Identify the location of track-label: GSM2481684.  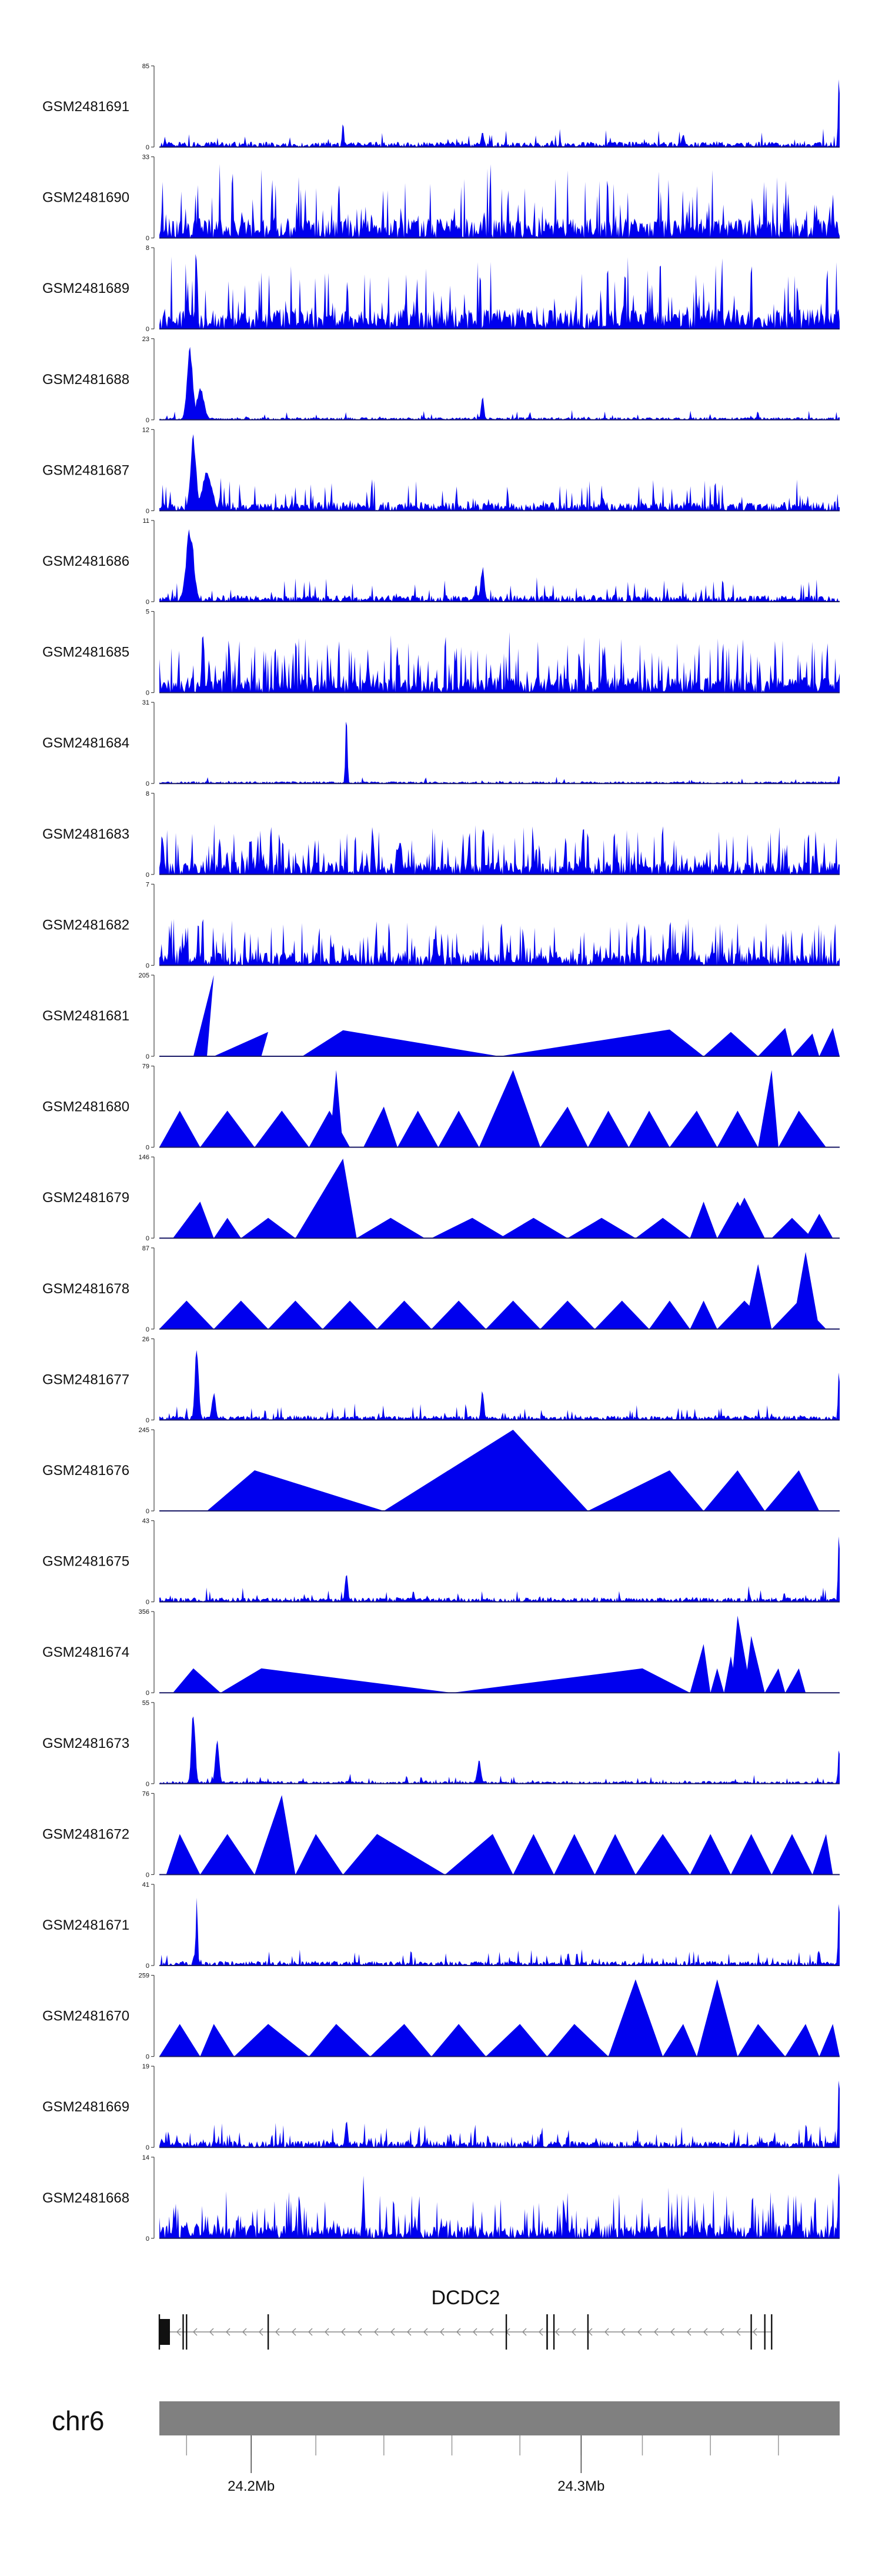
(85, 743).